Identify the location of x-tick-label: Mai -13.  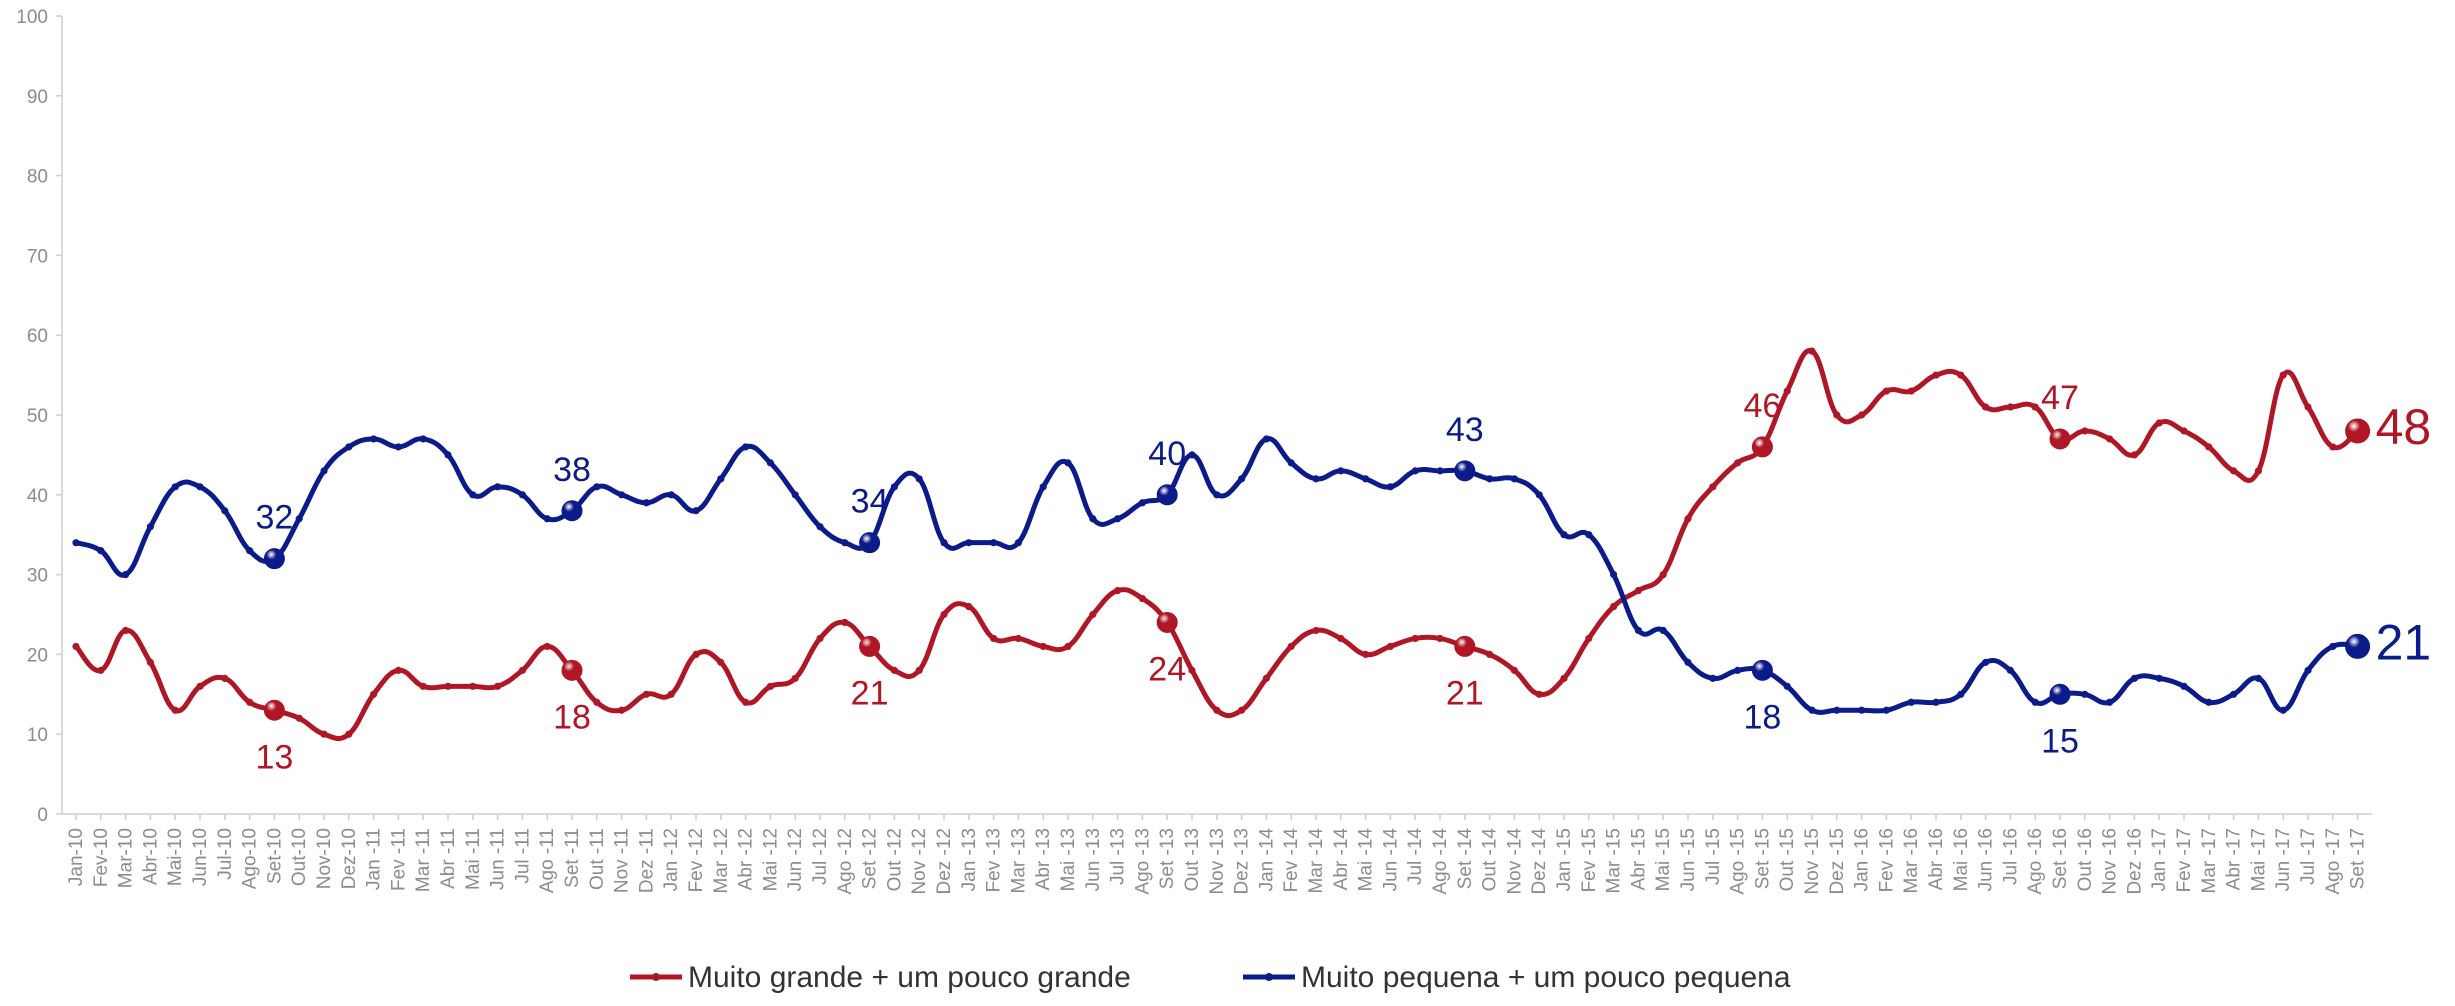
(1068, 859).